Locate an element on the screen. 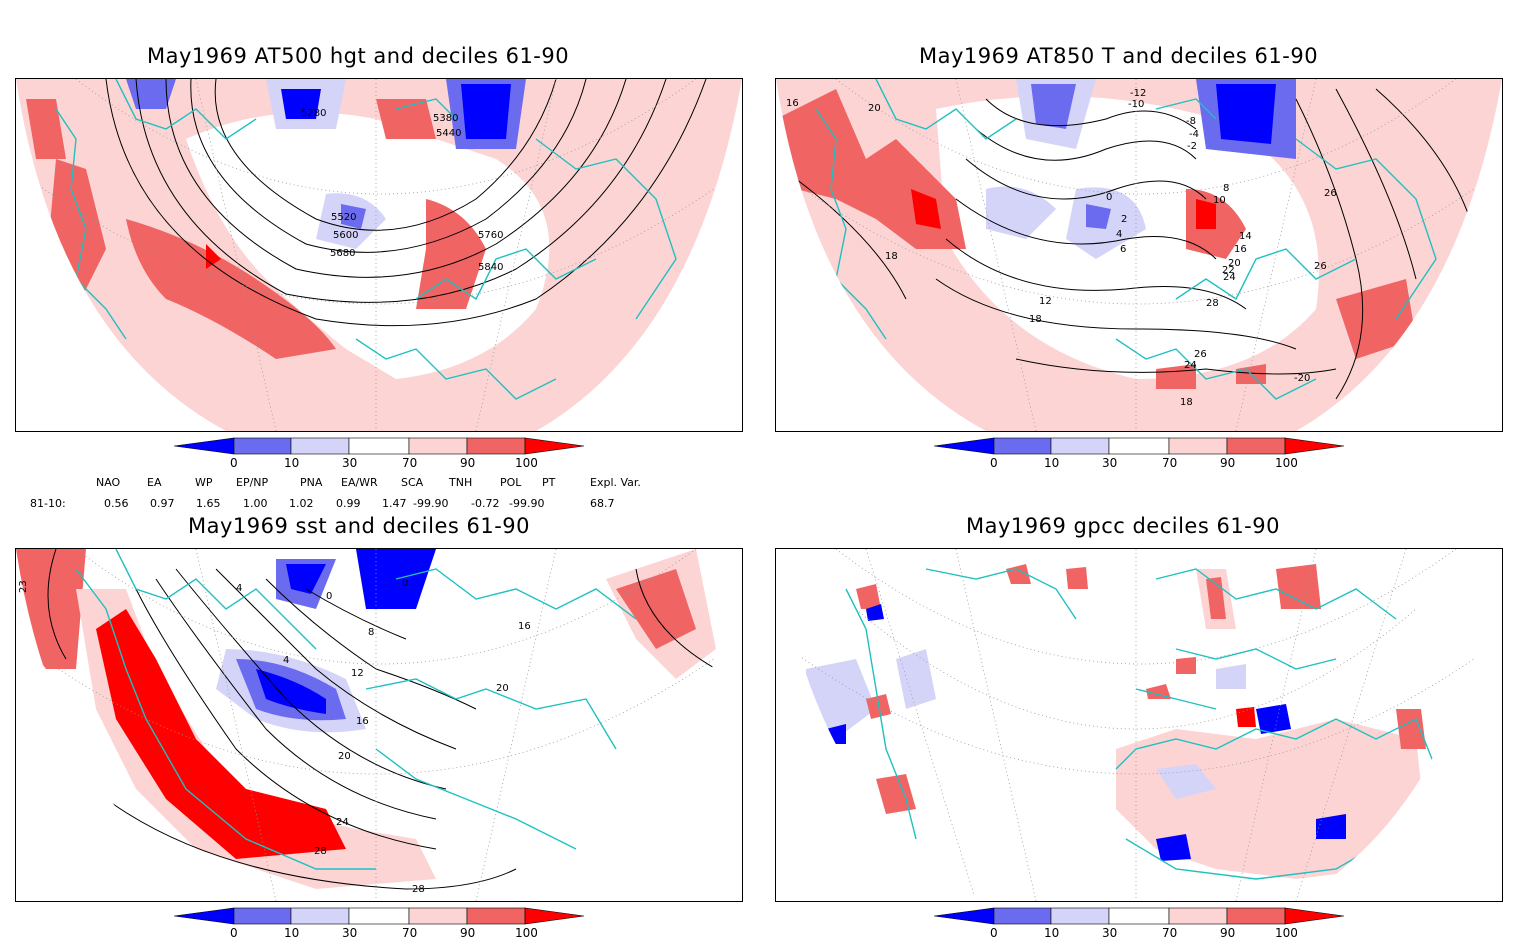 This screenshot has height=944, width=1520. colorbar-tick: 10 is located at coordinates (291, 933).